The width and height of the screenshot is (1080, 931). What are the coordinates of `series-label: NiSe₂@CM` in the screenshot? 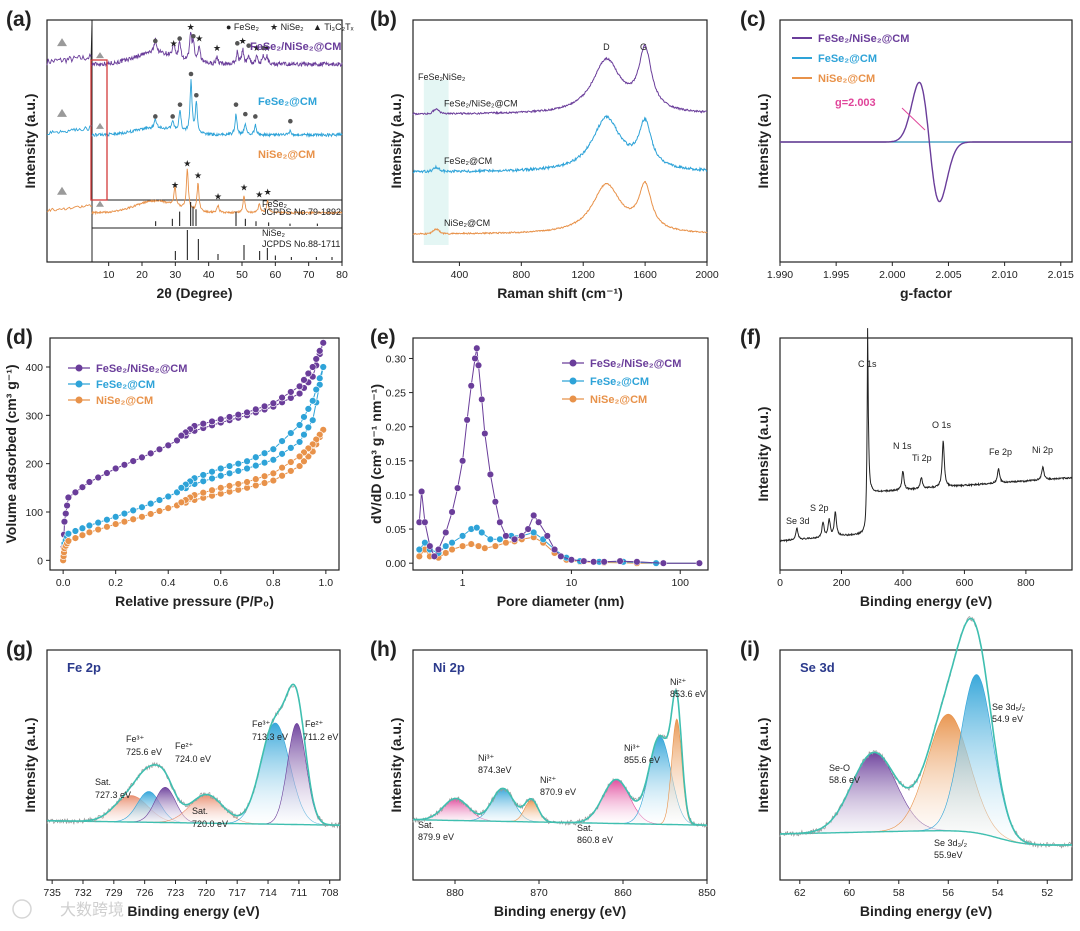 It's located at (467, 223).